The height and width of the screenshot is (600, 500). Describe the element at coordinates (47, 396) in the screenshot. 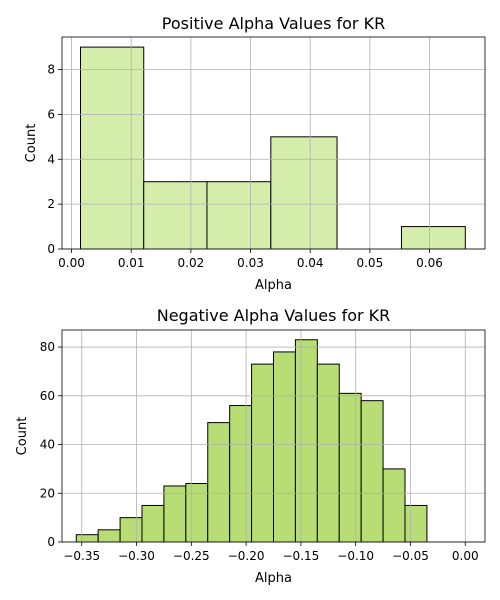

I see `y-tick-label-3: 60` at that location.